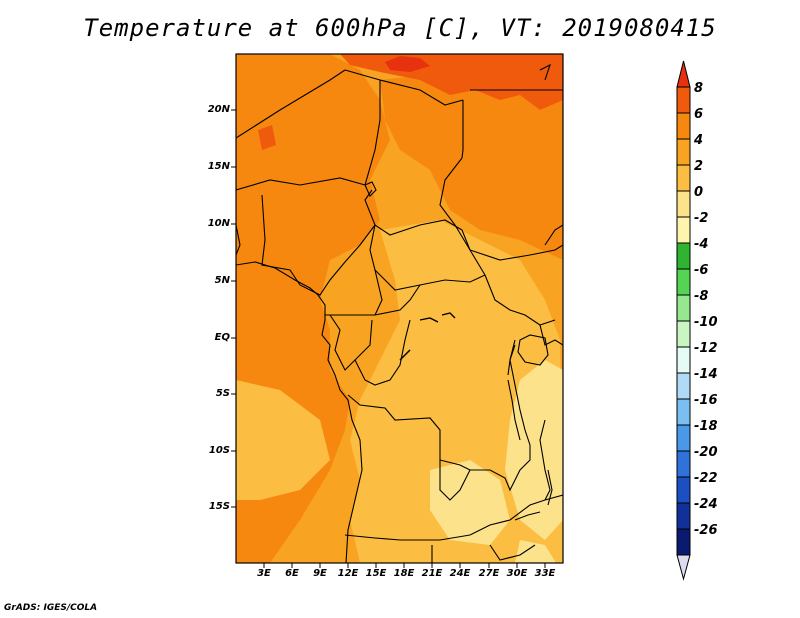 This screenshot has height=618, width=800. What do you see at coordinates (370, 189) in the screenshot?
I see `lake-chad` at bounding box center [370, 189].